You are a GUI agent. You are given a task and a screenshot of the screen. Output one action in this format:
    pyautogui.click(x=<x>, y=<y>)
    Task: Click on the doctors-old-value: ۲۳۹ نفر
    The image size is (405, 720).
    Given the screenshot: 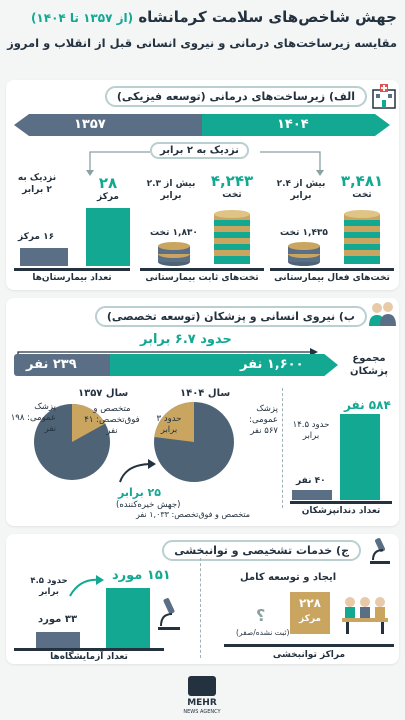 What is the action you would take?
    pyautogui.click(x=51, y=364)
    